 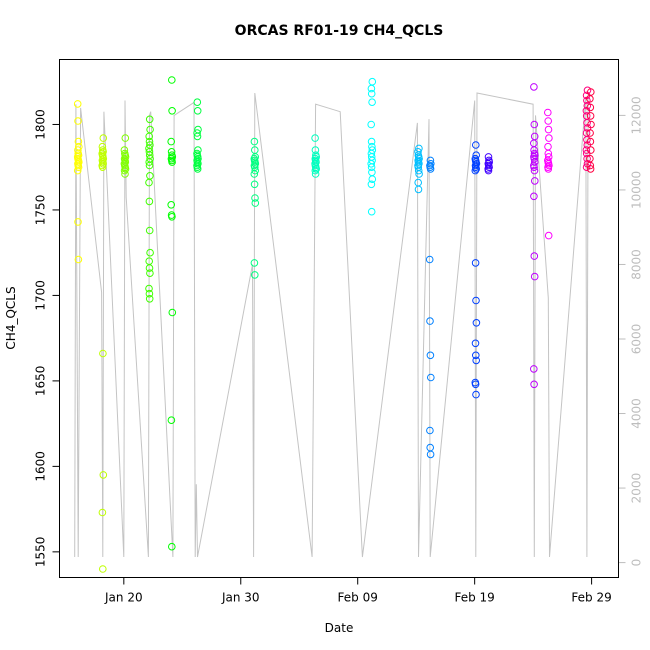 I want to click on flight-series-rf16, so click(x=587, y=128).